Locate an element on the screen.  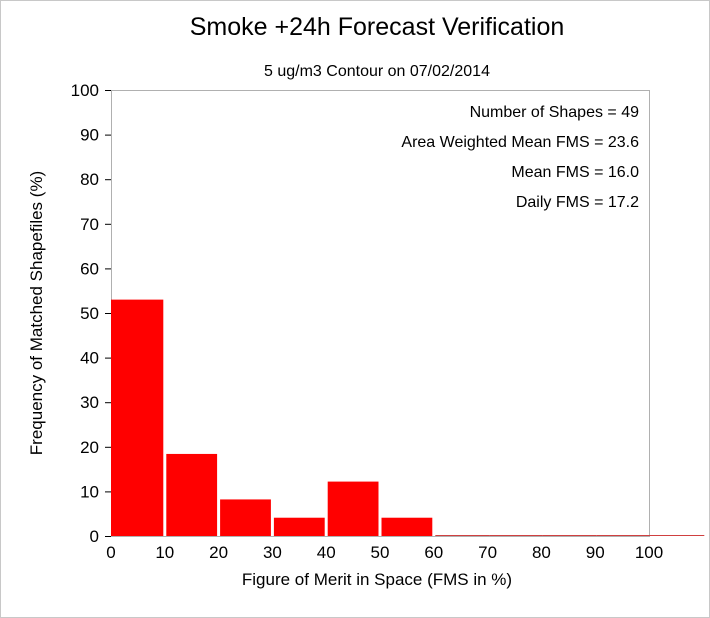
x-tick-label: 70 is located at coordinates (487, 552).